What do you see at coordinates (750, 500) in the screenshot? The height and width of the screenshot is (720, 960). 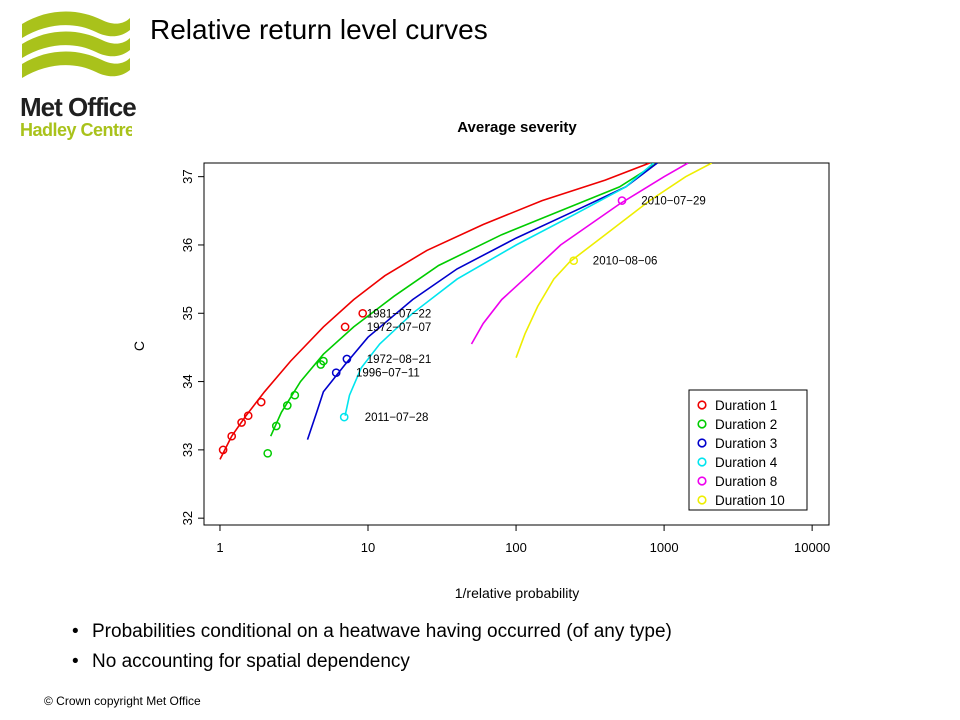 I see `legend-label: Duration 10` at bounding box center [750, 500].